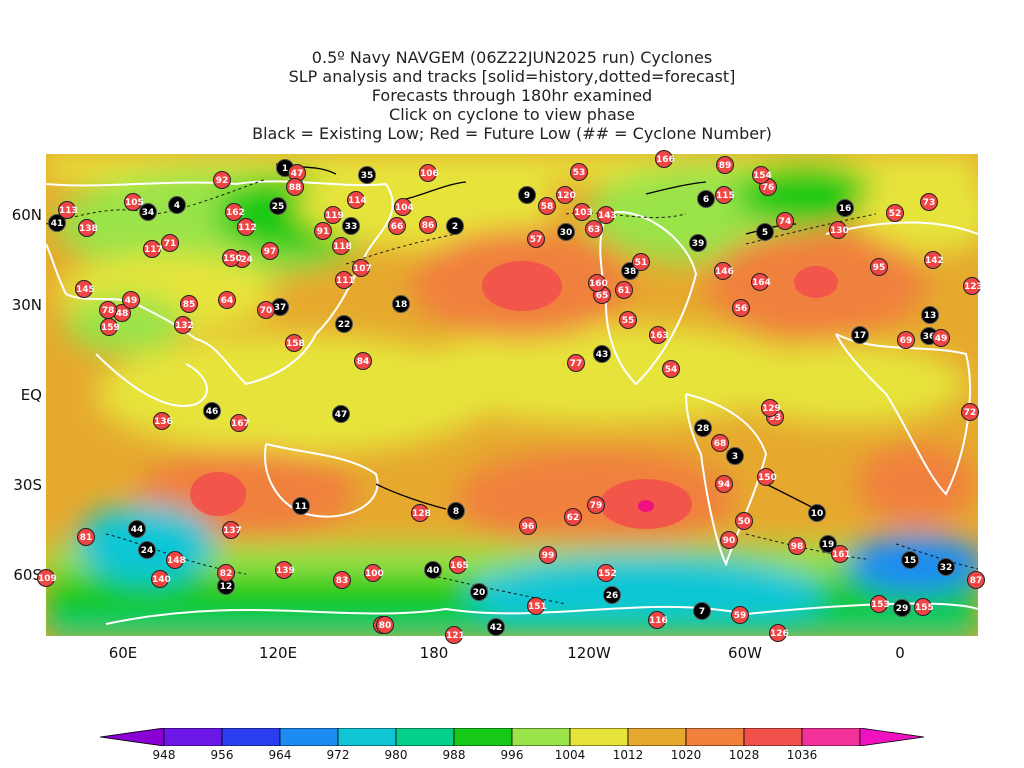  I want to click on future-low-marker: 70, so click(266, 310).